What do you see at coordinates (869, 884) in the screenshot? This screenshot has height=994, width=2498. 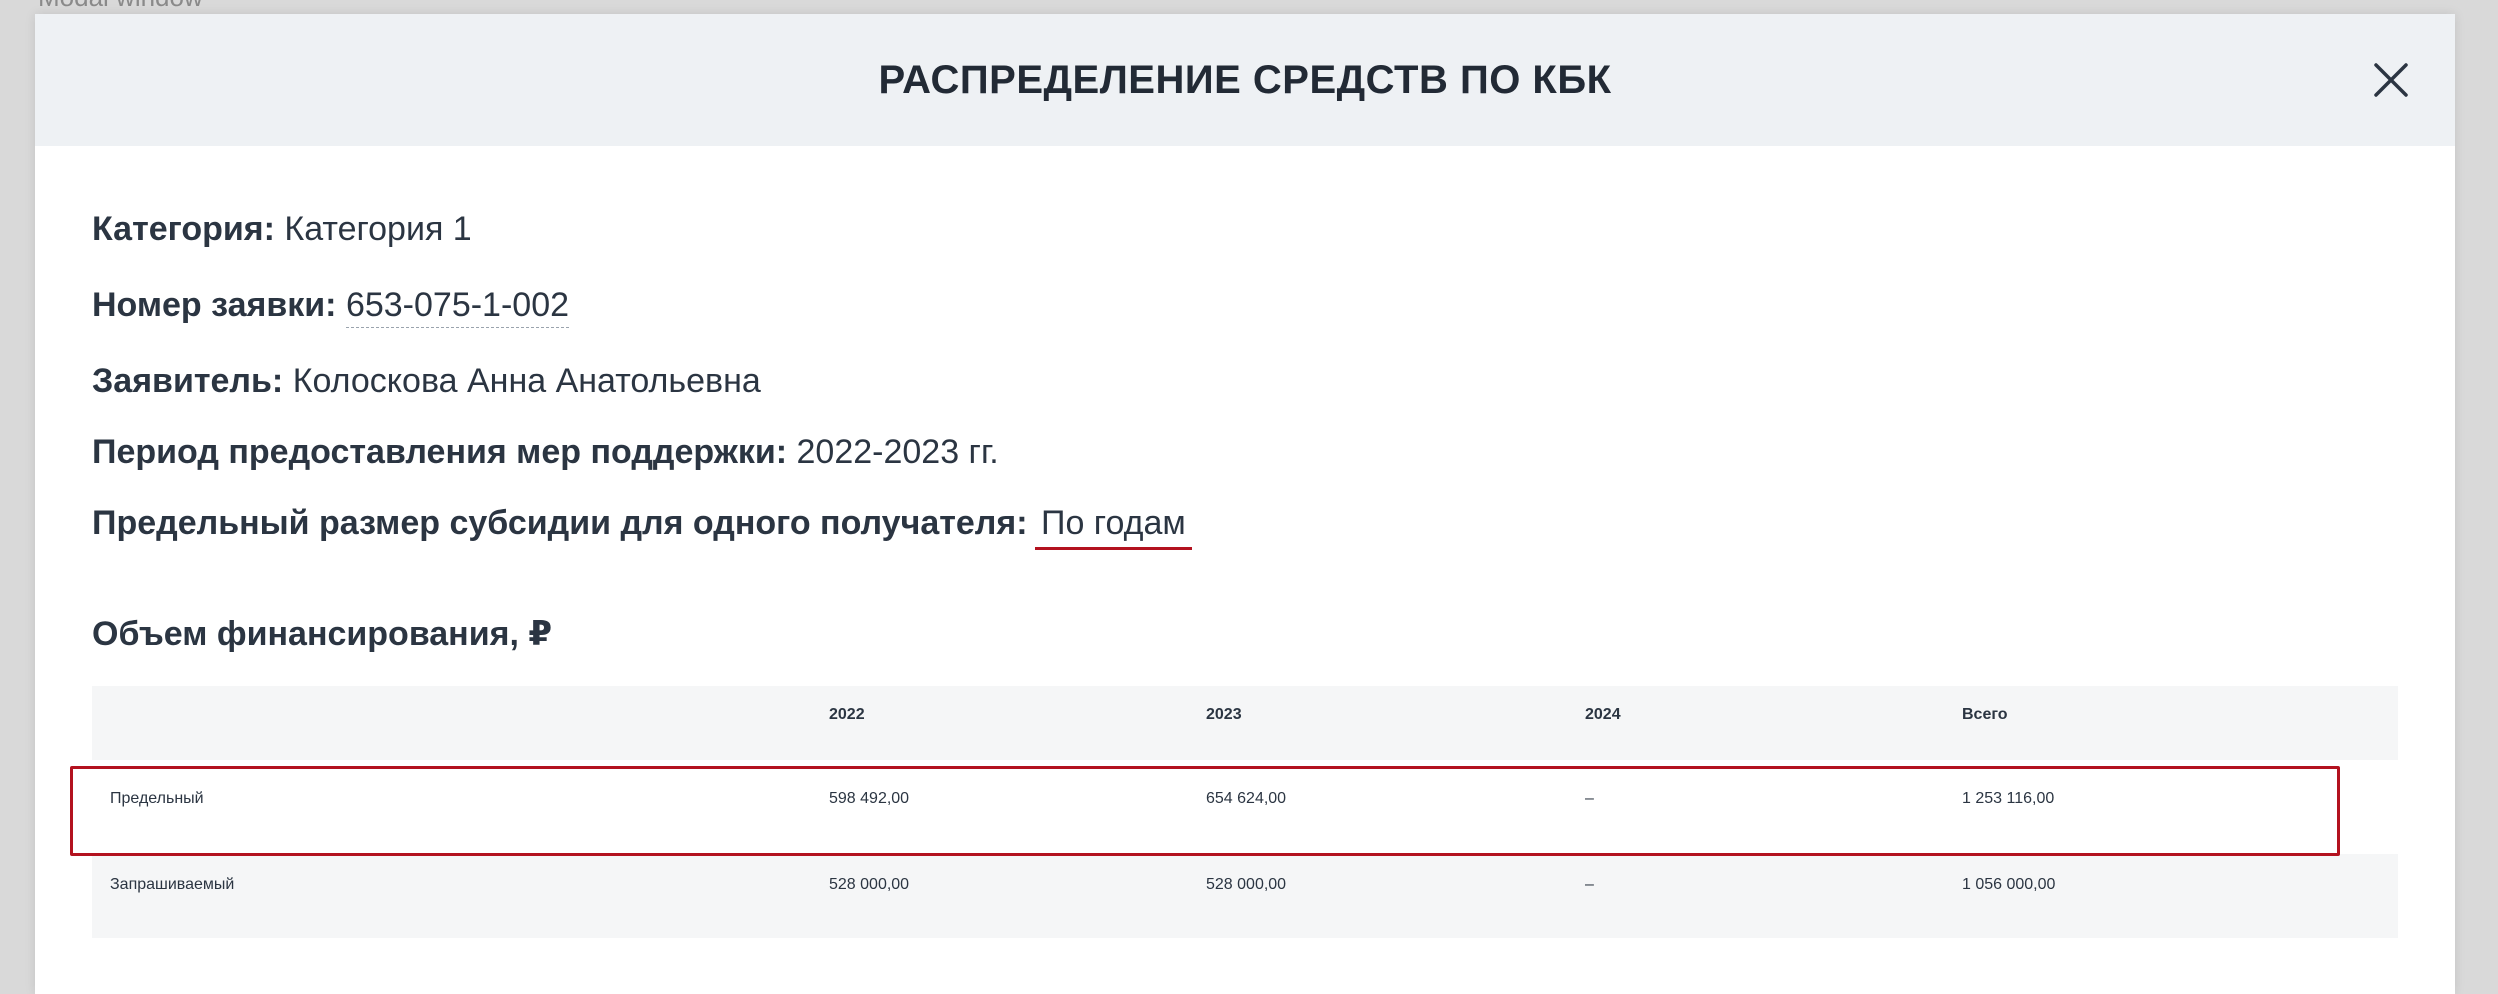 I see `table-cell-2022: 528 000,00` at bounding box center [869, 884].